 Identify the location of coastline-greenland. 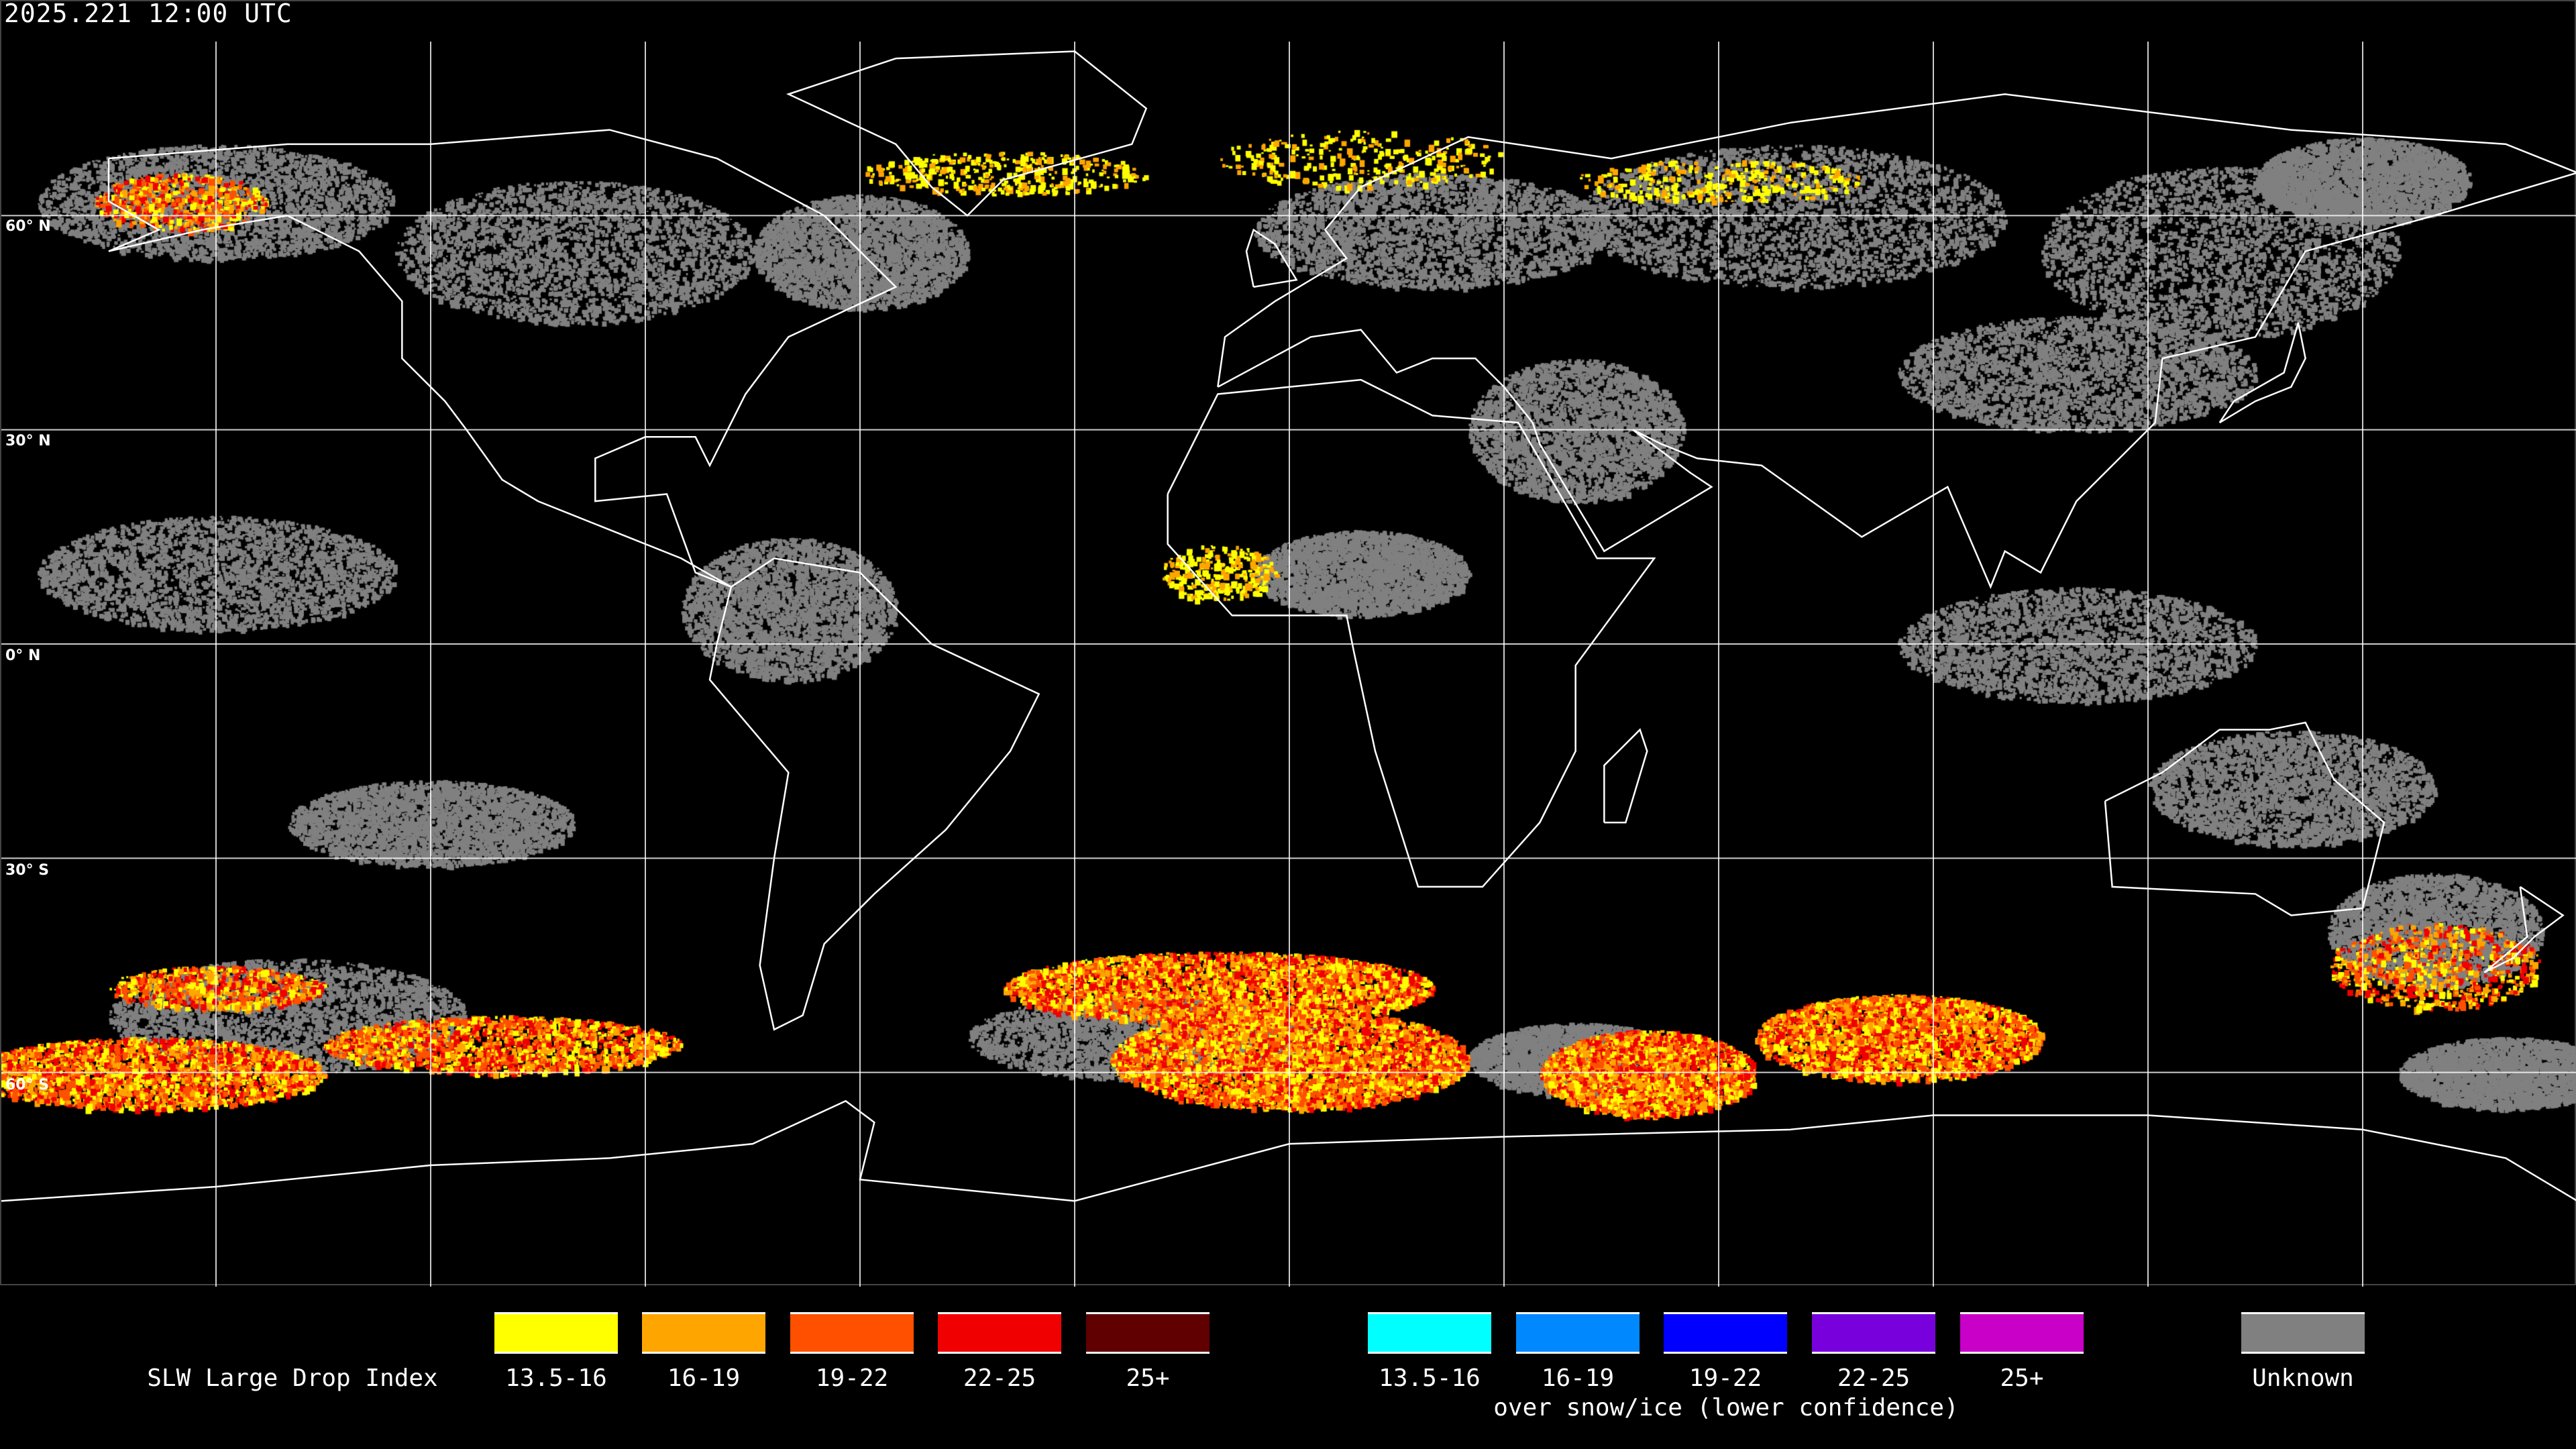
(967, 133).